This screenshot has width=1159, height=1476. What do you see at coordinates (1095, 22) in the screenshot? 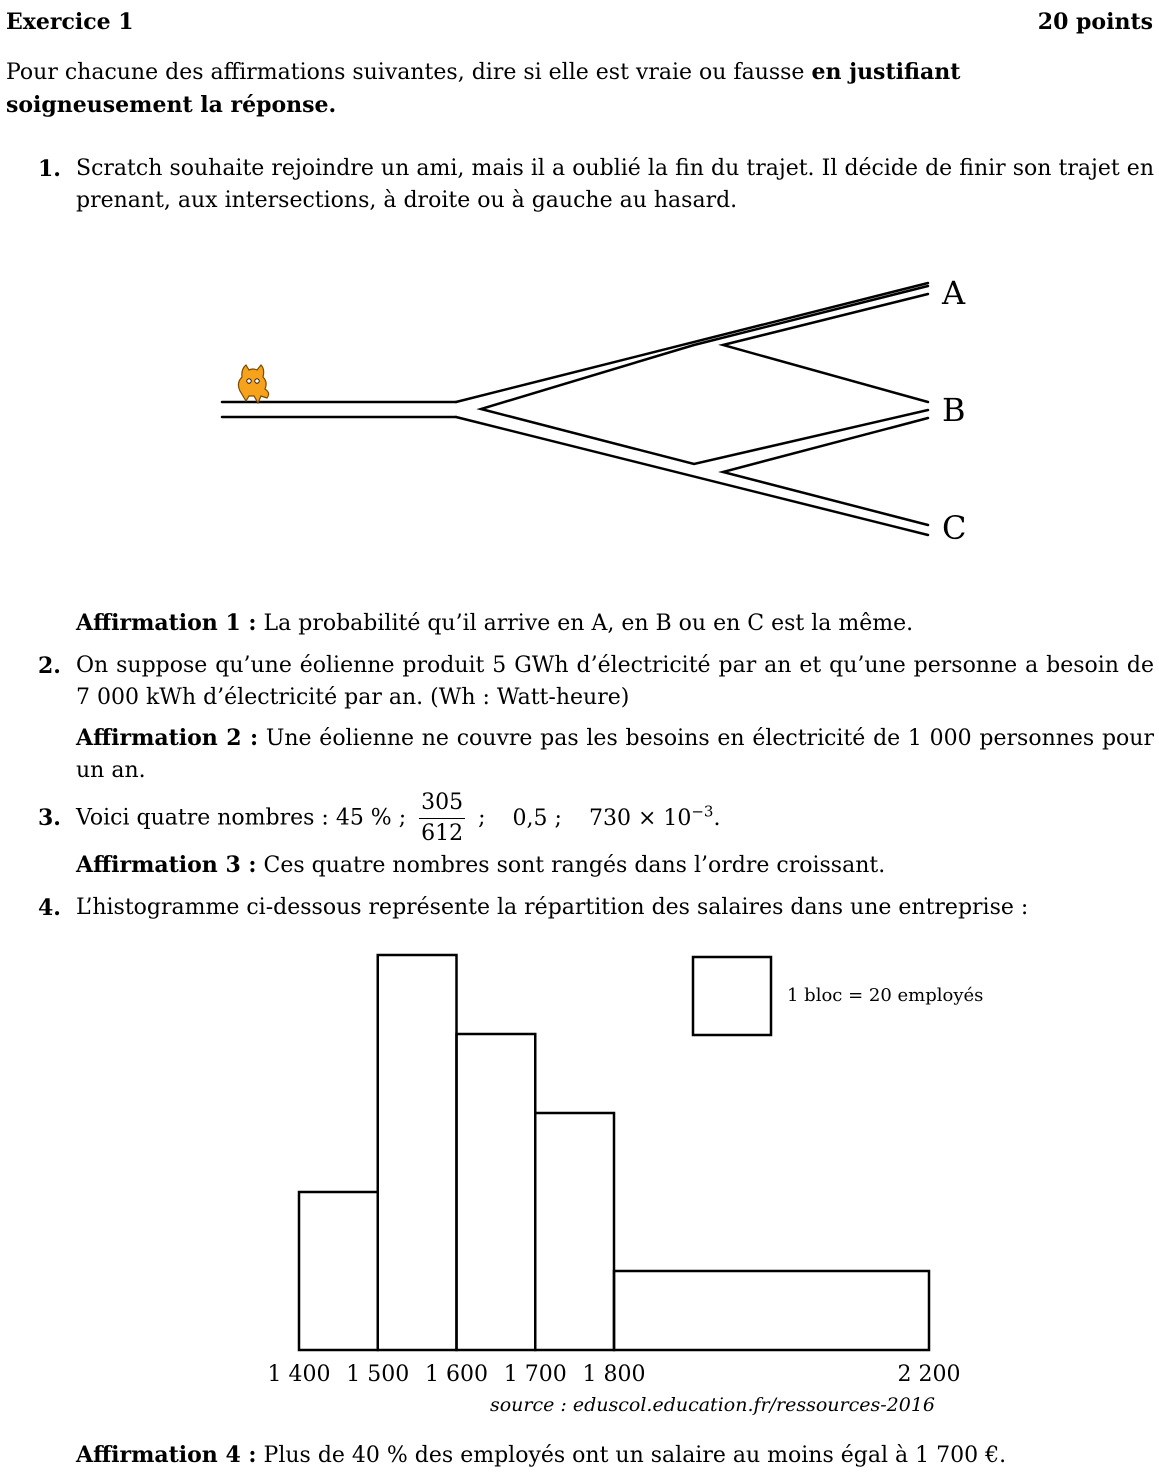
I see `exercise-points: 20 points` at bounding box center [1095, 22].